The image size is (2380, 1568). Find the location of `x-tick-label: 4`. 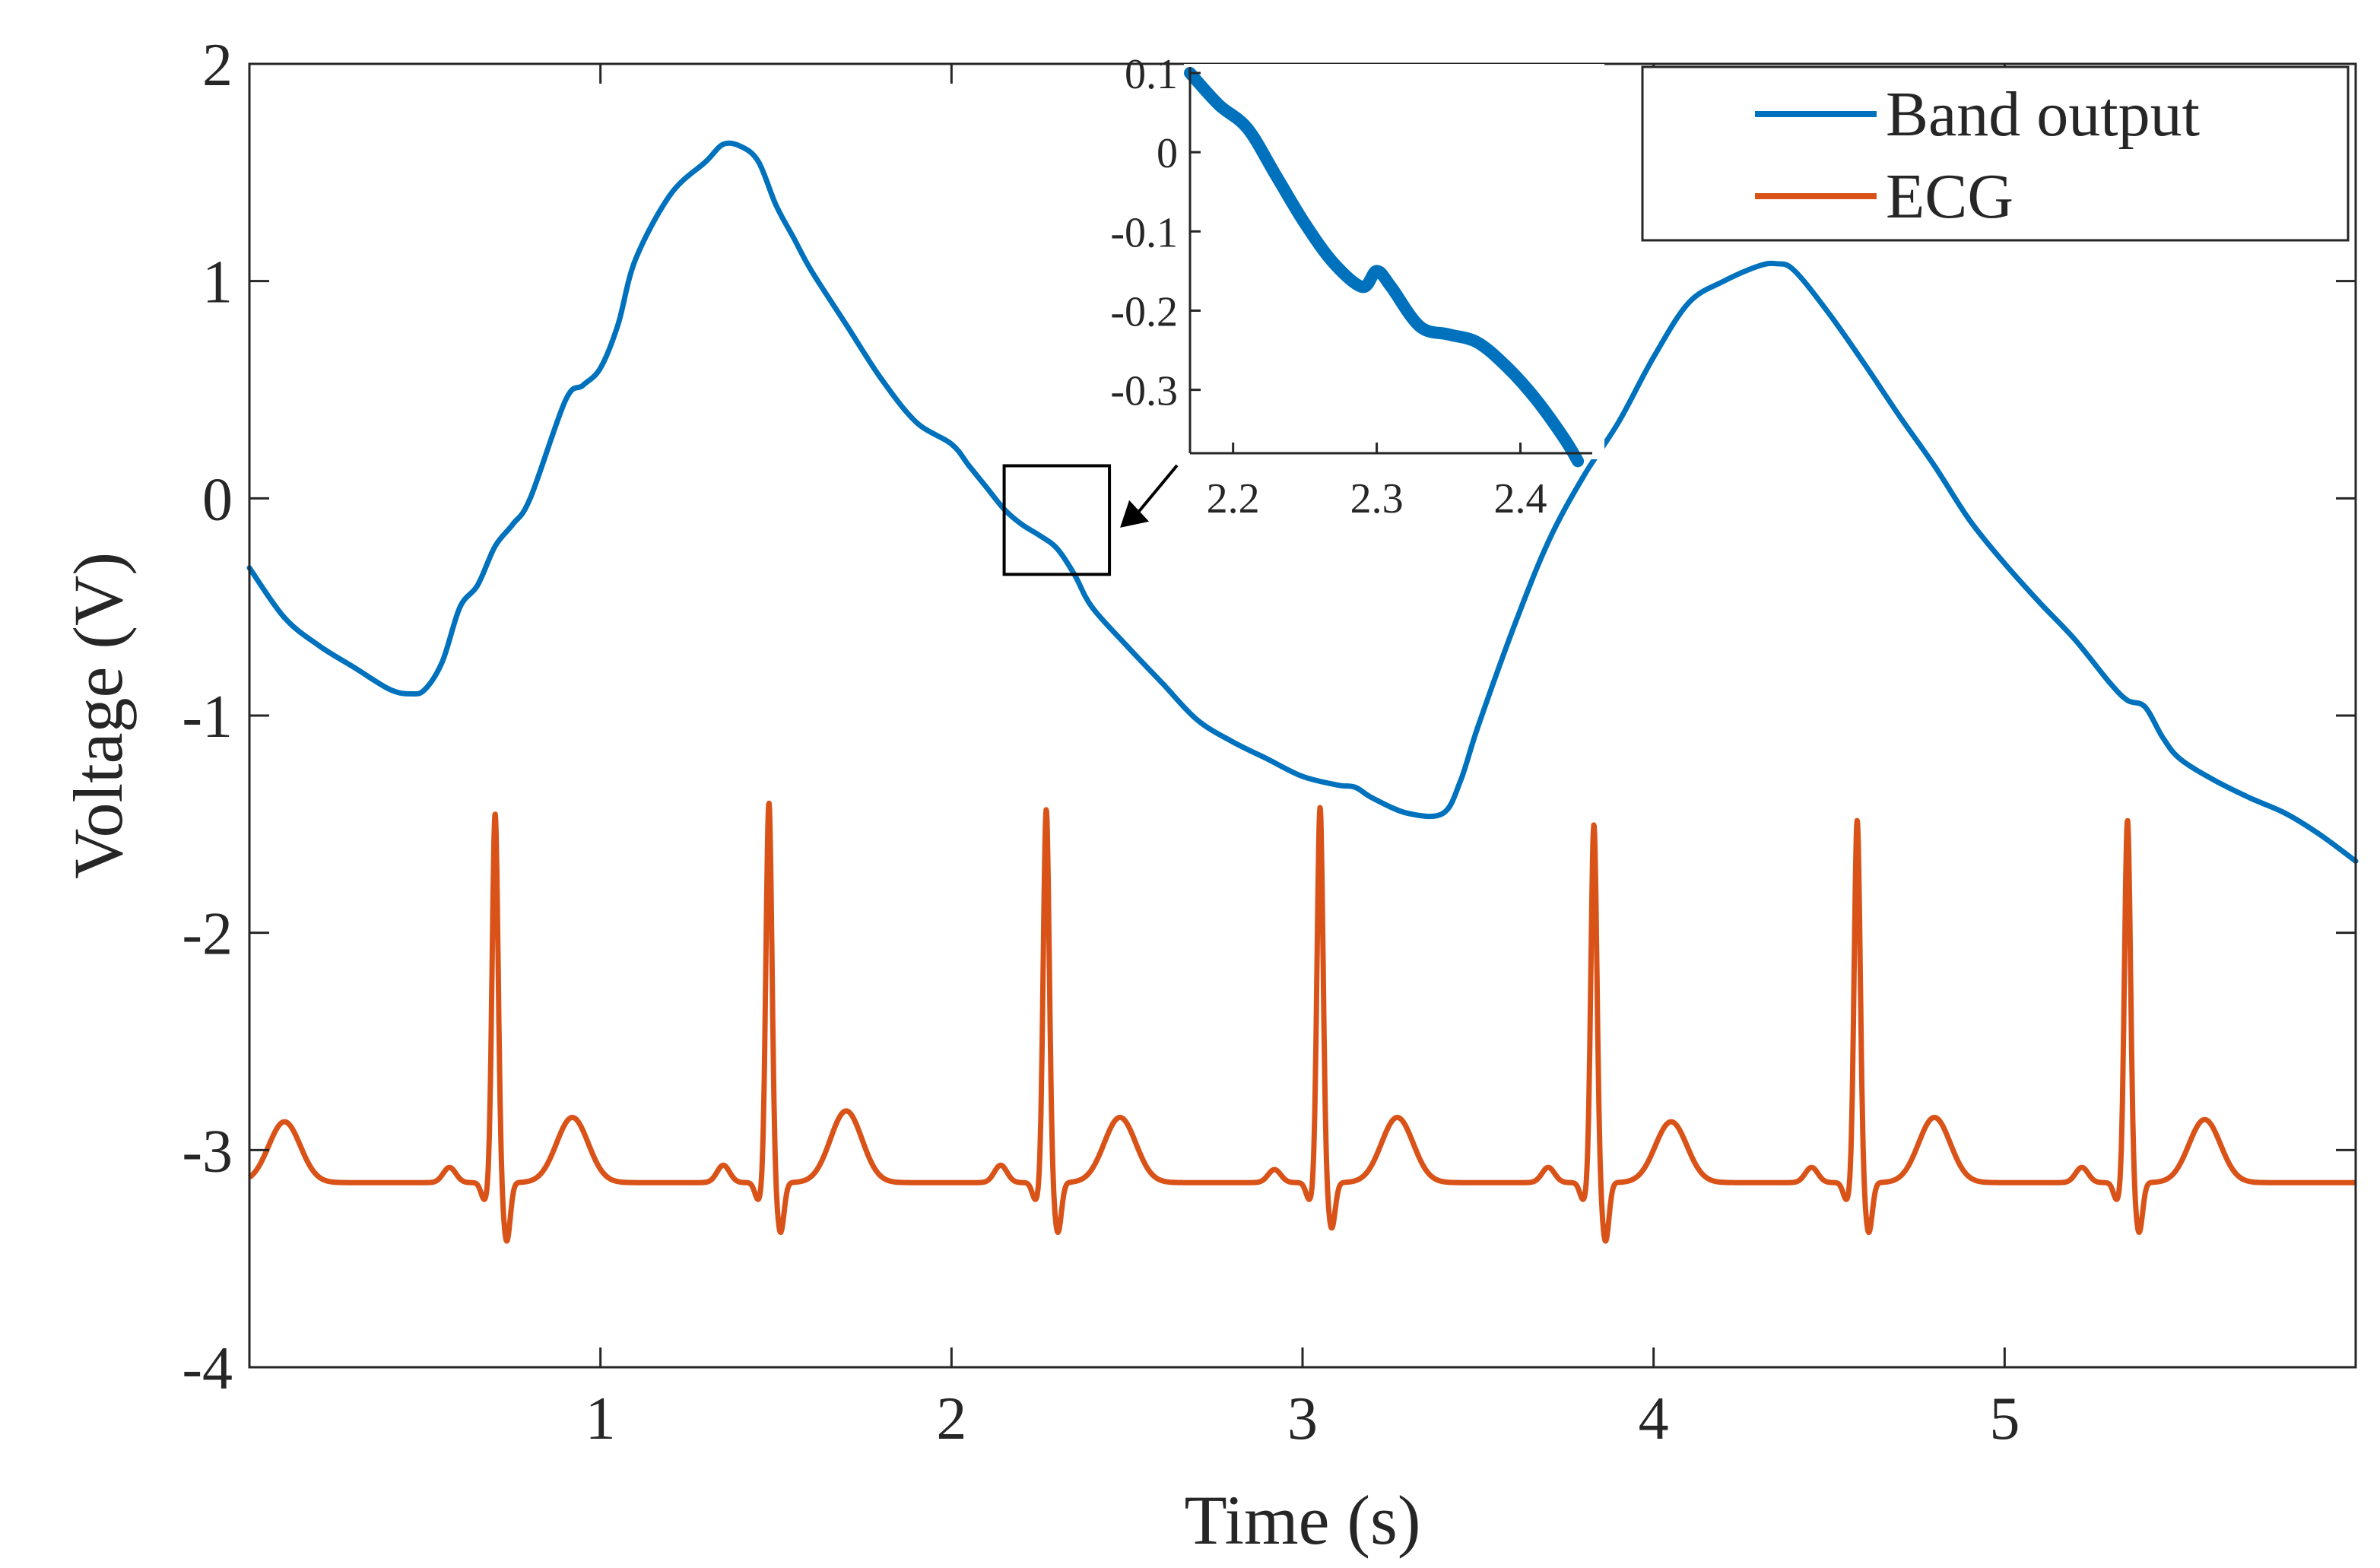

x-tick-label: 4 is located at coordinates (1654, 1418).